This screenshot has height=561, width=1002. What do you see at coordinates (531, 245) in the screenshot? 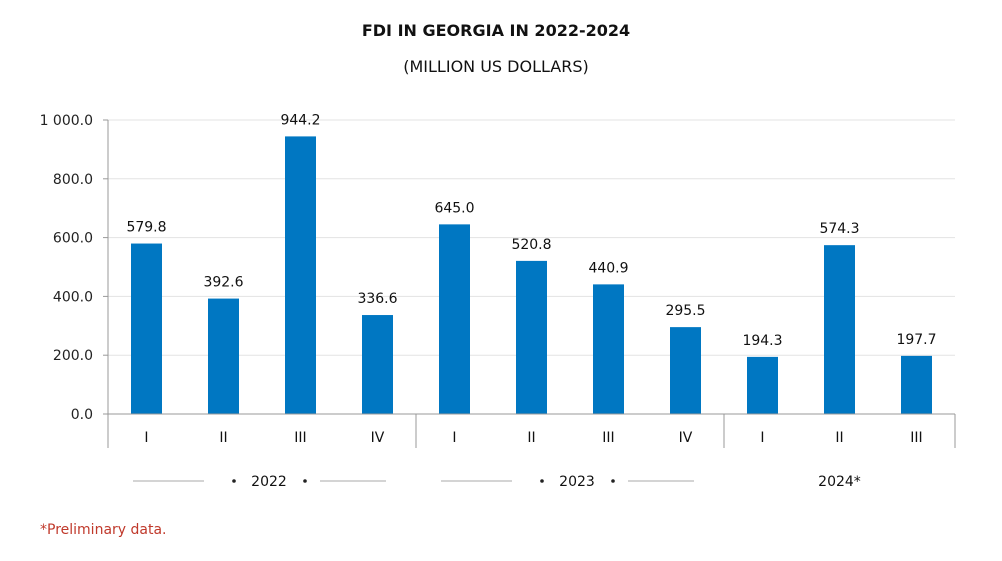
I see `data-label: 520.8` at bounding box center [531, 245].